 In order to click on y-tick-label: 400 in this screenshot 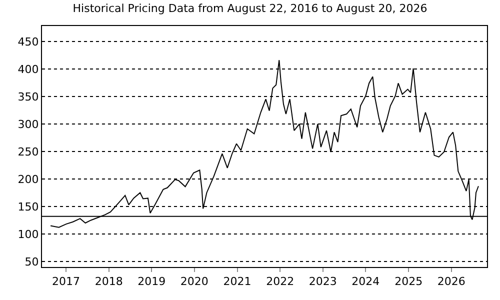, I will do `click(28, 69)`.